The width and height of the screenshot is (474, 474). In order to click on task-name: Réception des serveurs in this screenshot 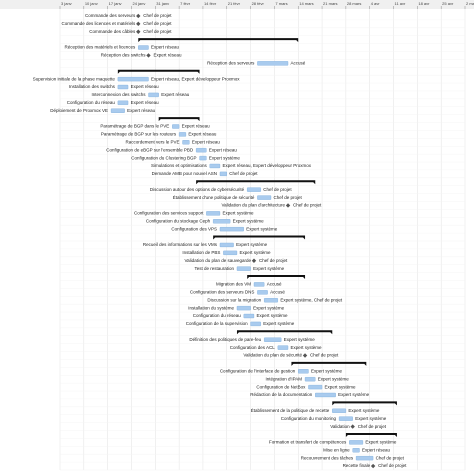, I will do `click(231, 63)`.